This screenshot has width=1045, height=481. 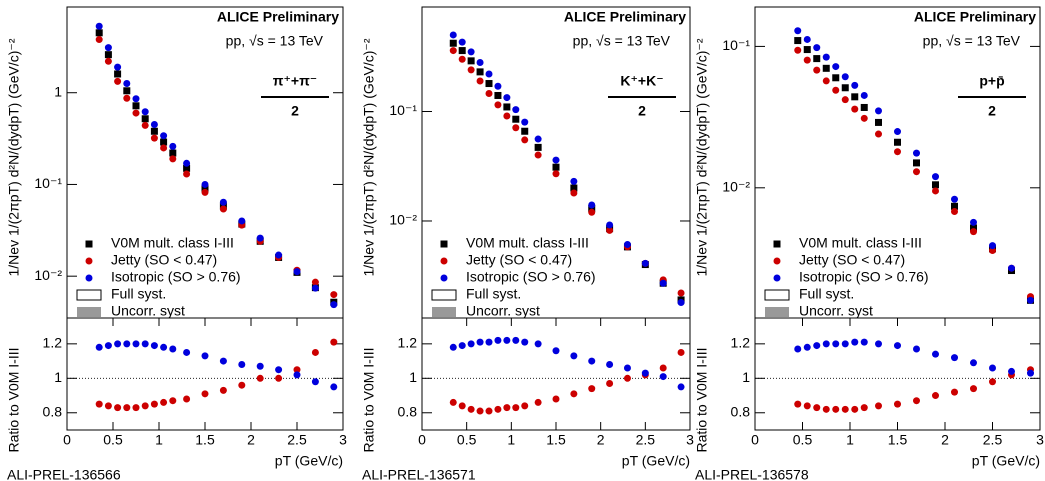 What do you see at coordinates (164, 260) in the screenshot?
I see `legend-label: Jetty (SO < 0.47)` at bounding box center [164, 260].